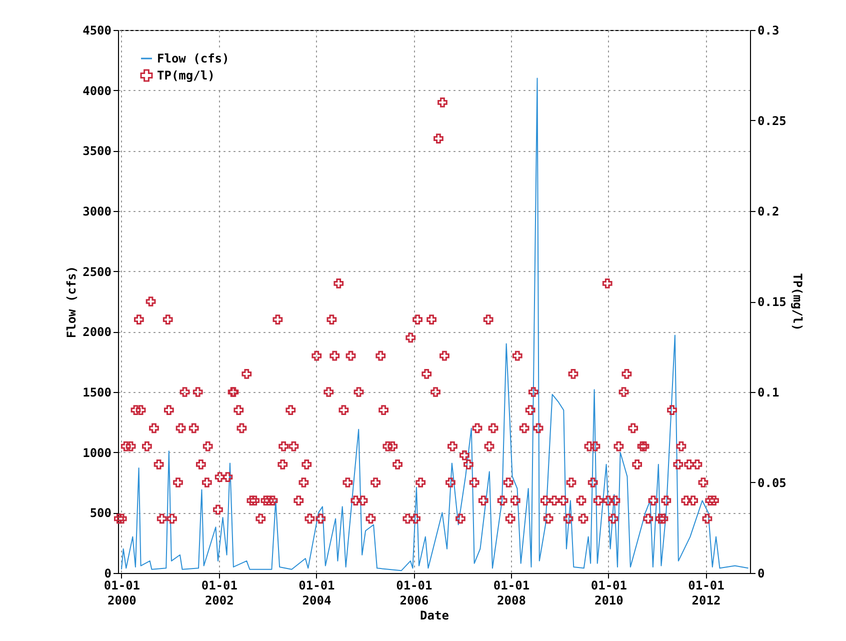 Image resolution: width=846 pixels, height=641 pixels. What do you see at coordinates (608, 593) in the screenshot?
I see `x-tick-label: 01-01 2010` at bounding box center [608, 593].